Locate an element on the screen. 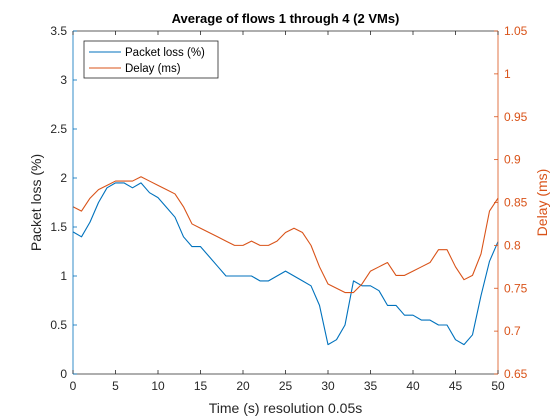  x-tick-label: 0 is located at coordinates (73, 386).